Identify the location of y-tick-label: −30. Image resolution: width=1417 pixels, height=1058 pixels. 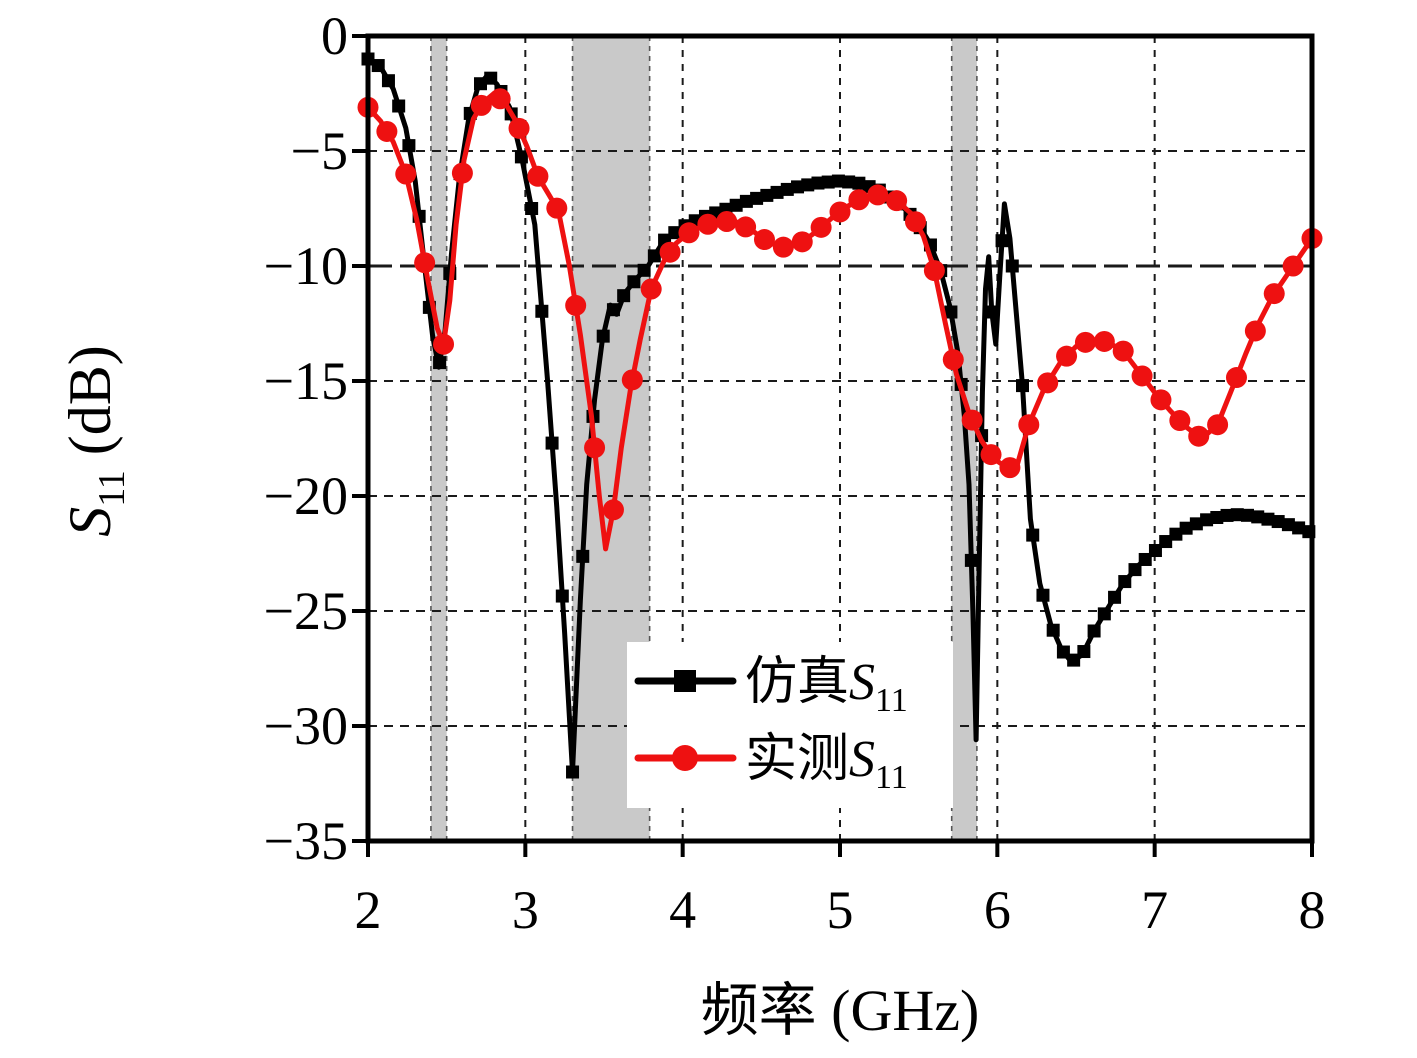
(306, 726).